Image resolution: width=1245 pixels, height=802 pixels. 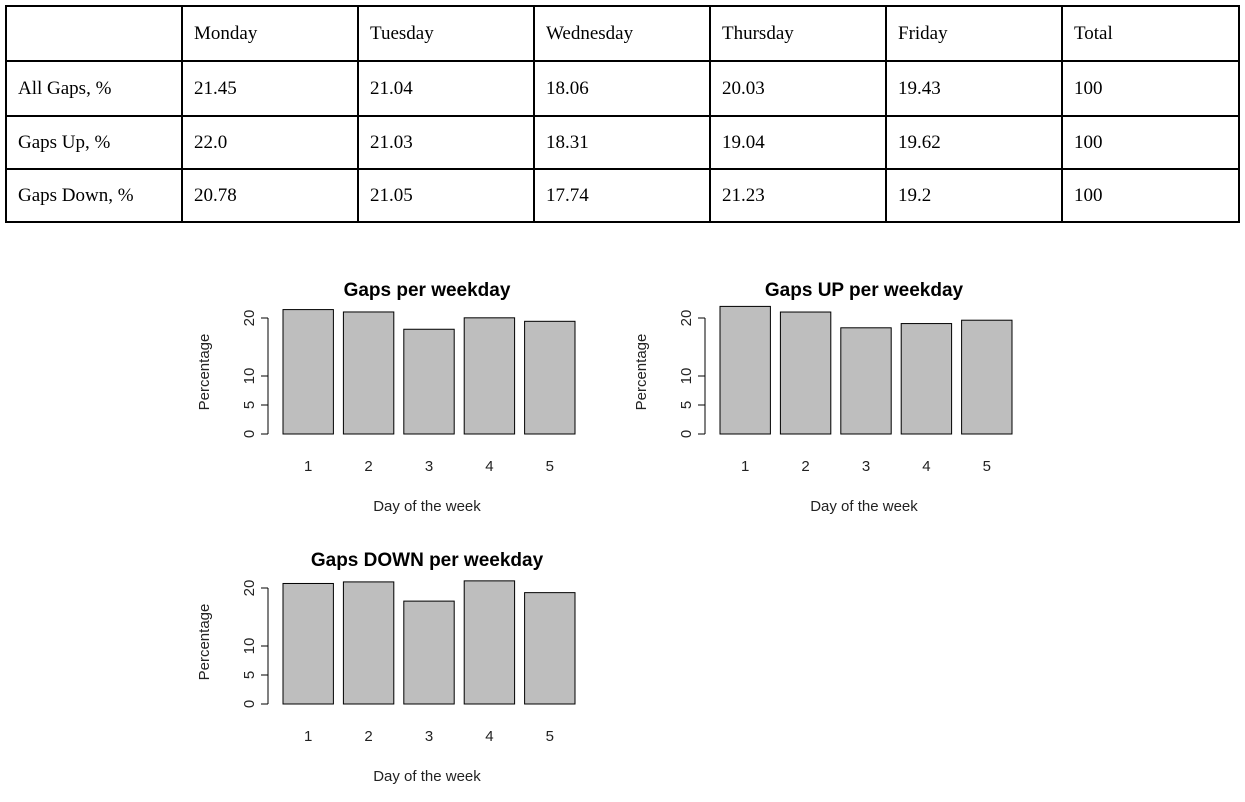 I want to click on table-row: All Gaps, % 21.45 21.04 18.06 20.03 19.43 100, so click(x=622, y=88).